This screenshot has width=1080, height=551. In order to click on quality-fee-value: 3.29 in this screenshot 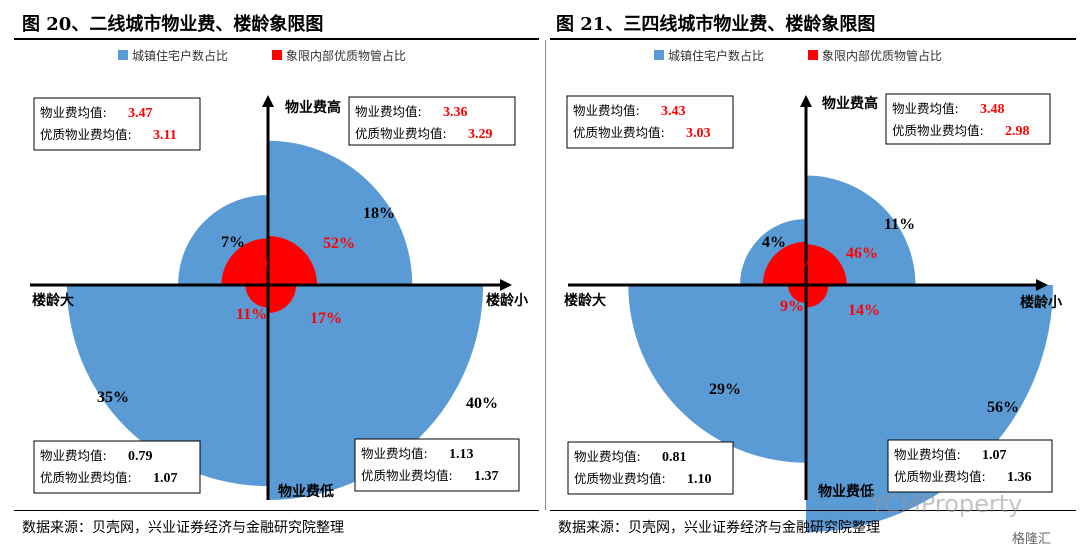, I will do `click(480, 134)`.